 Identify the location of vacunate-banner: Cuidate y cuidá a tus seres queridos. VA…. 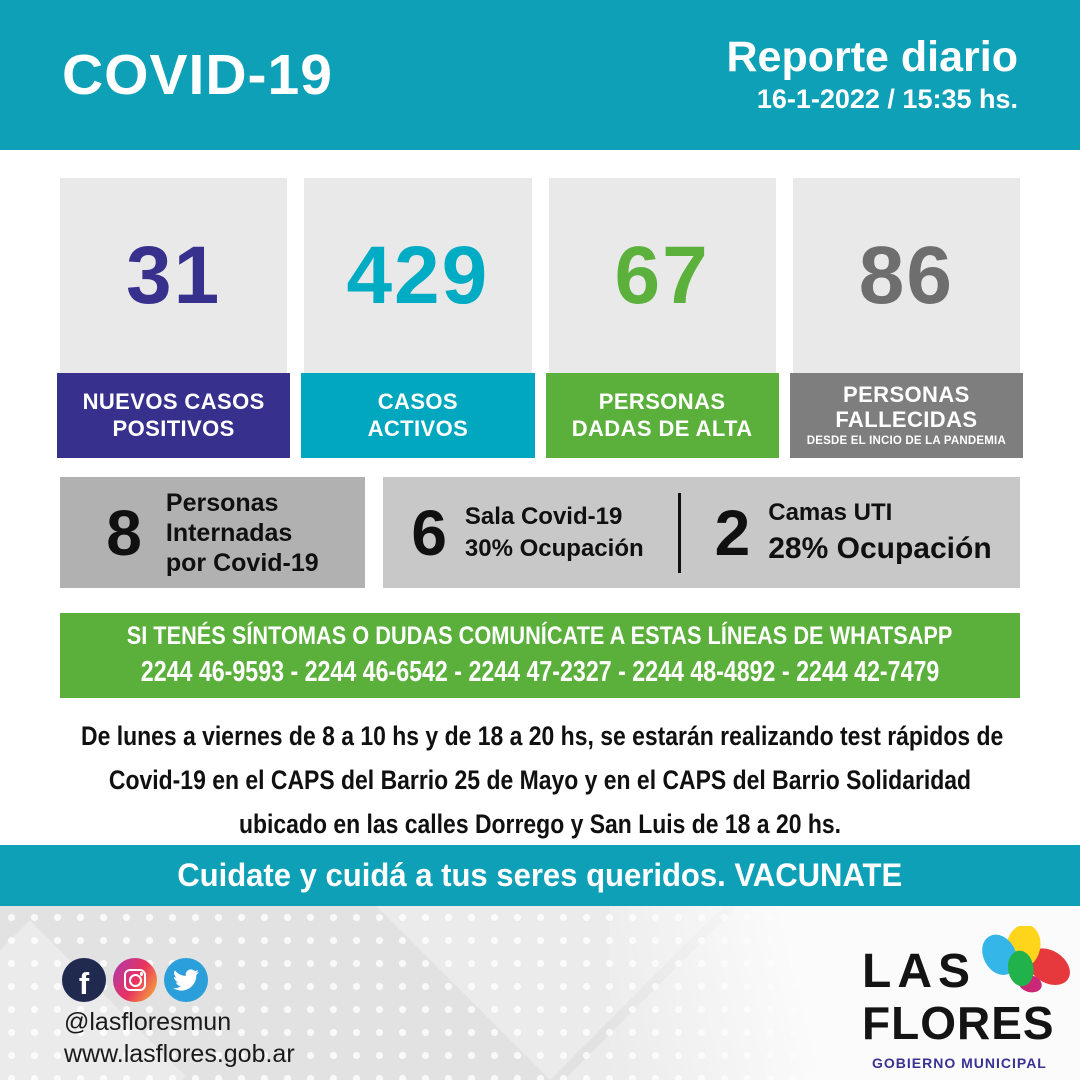
(540, 875).